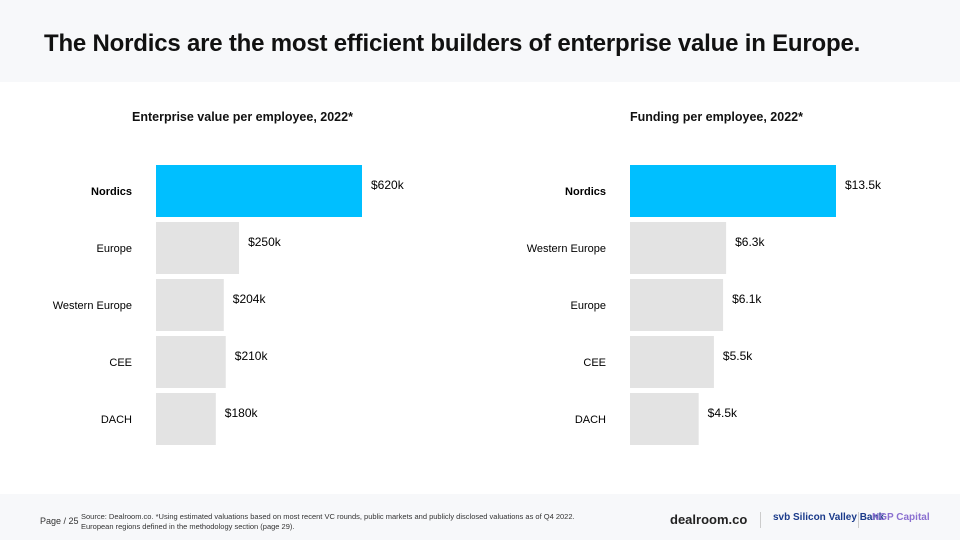 Image resolution: width=960 pixels, height=540 pixels. What do you see at coordinates (242, 413) in the screenshot?
I see `value-label: $180k` at bounding box center [242, 413].